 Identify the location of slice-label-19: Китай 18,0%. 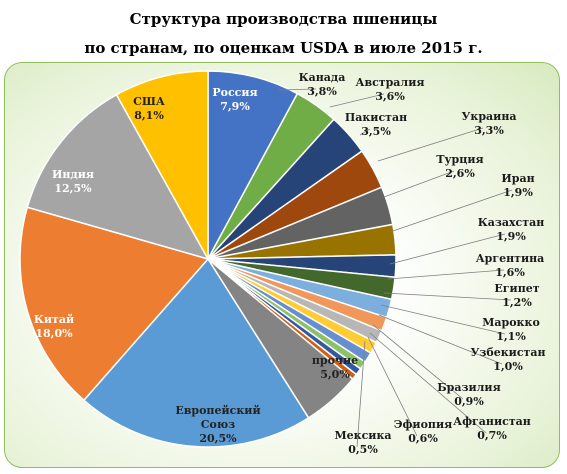
(54, 326).